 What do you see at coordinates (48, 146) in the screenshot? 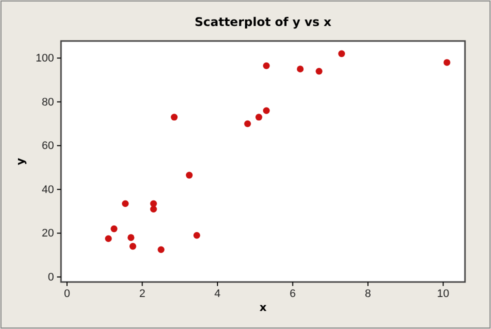
I see `y-tick-label: 60` at bounding box center [48, 146].